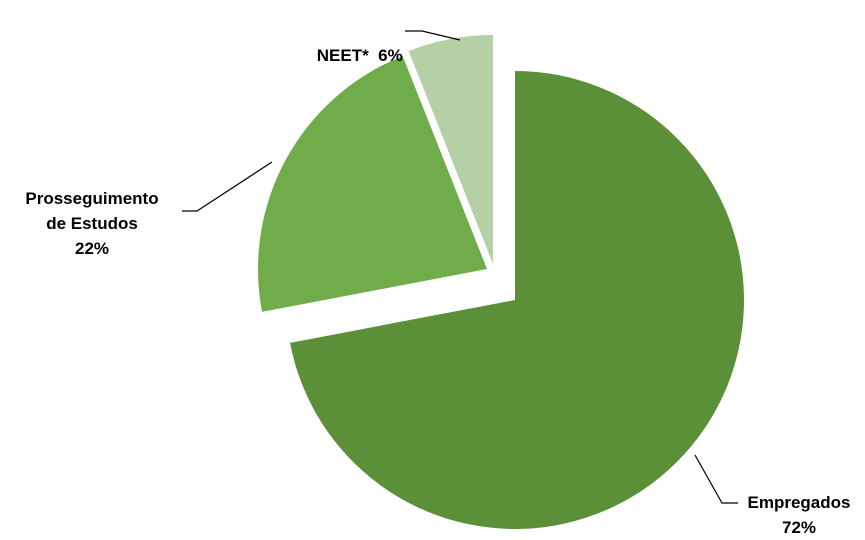 The height and width of the screenshot is (540, 865). What do you see at coordinates (227, 186) in the screenshot?
I see `leader-line-estudos` at bounding box center [227, 186].